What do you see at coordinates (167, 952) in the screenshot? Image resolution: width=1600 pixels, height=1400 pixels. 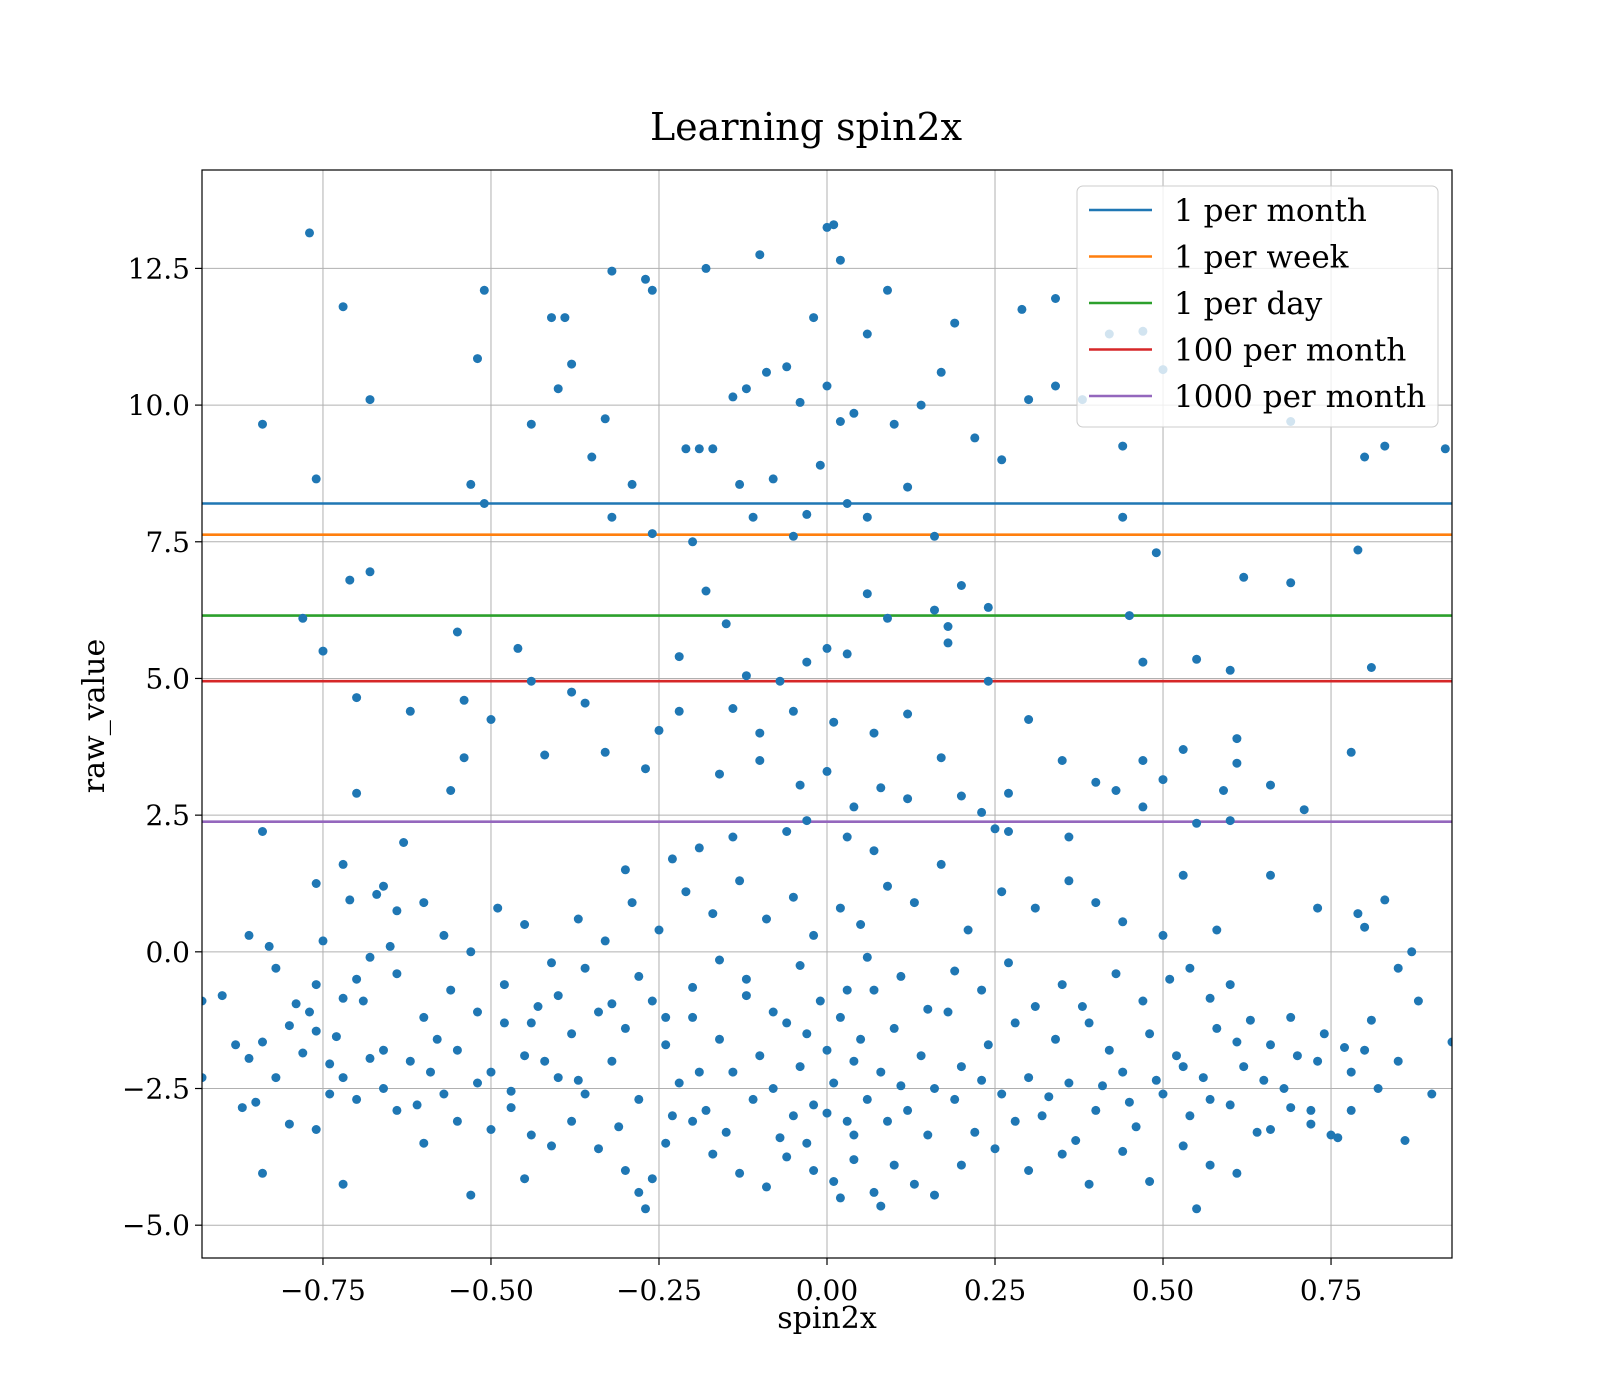 I see `y-tick-label: 0.0` at bounding box center [167, 952].